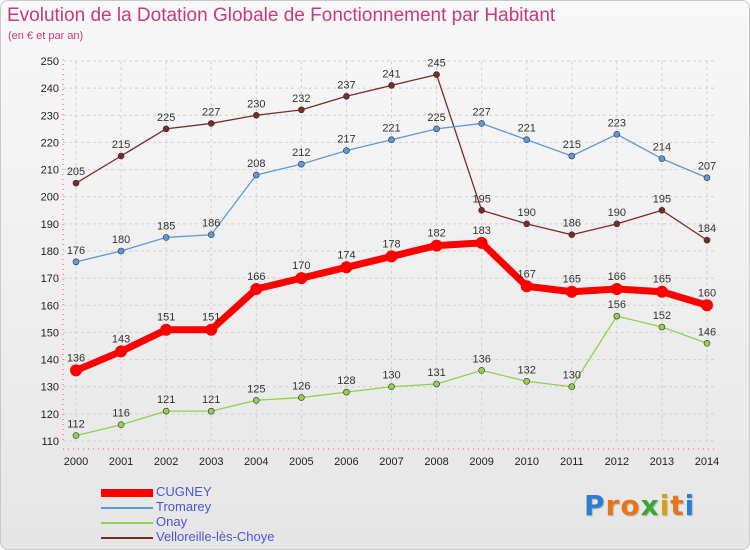  I want to click on x-tick-label: 2003, so click(211, 462).